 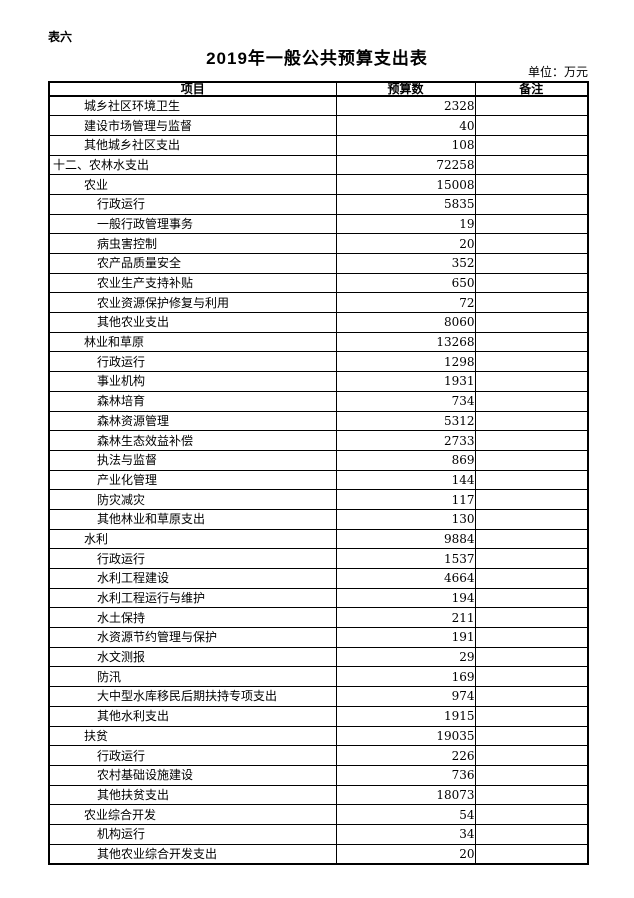 What do you see at coordinates (405, 677) in the screenshot?
I see `budget-cell: 169` at bounding box center [405, 677].